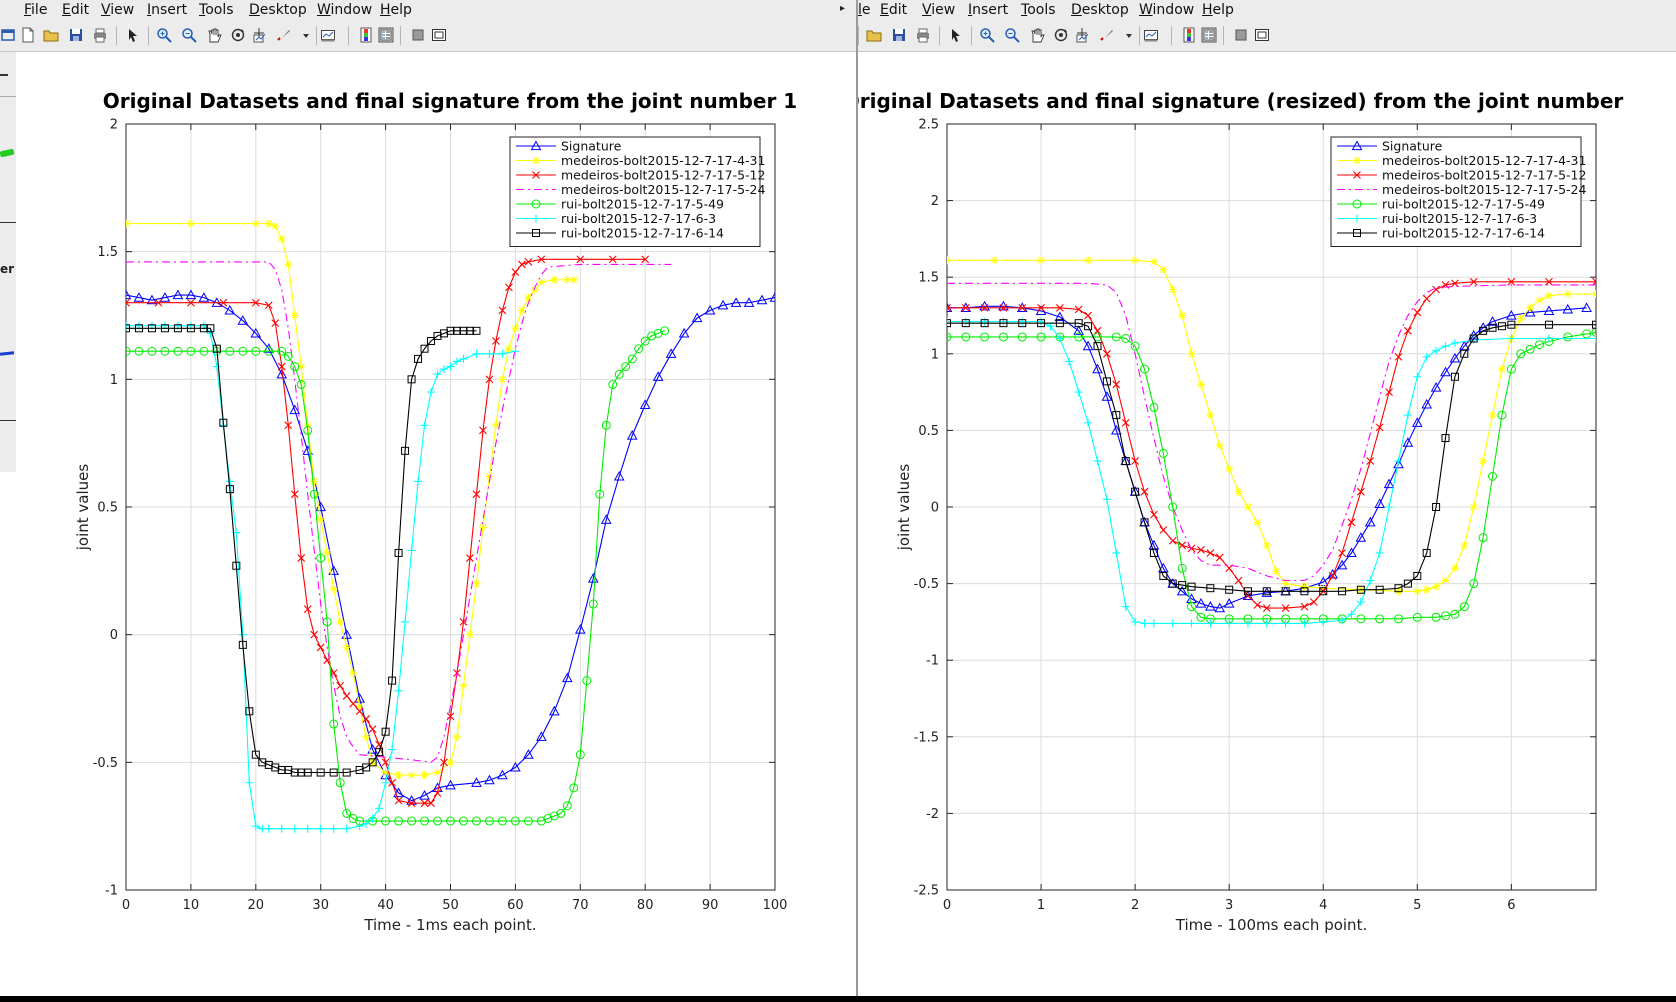  What do you see at coordinates (28, 35) in the screenshot?
I see `new-figure-icon` at bounding box center [28, 35].